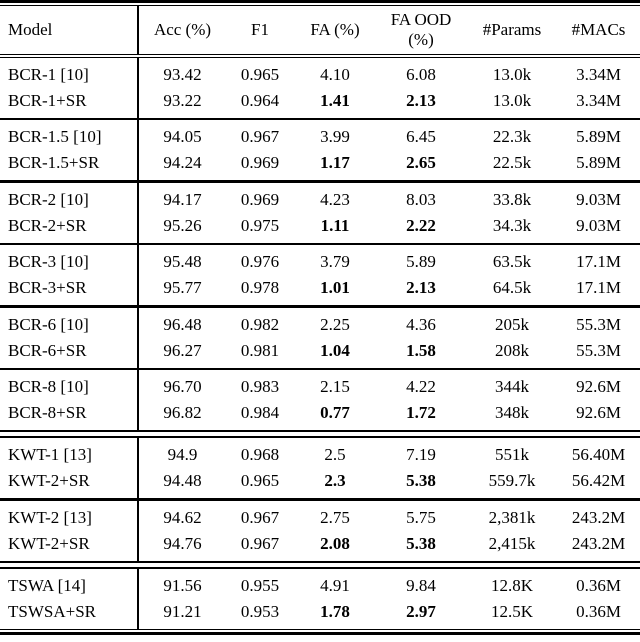 The image size is (640, 642). I want to click on fa-cell: 4.23, so click(335, 199).